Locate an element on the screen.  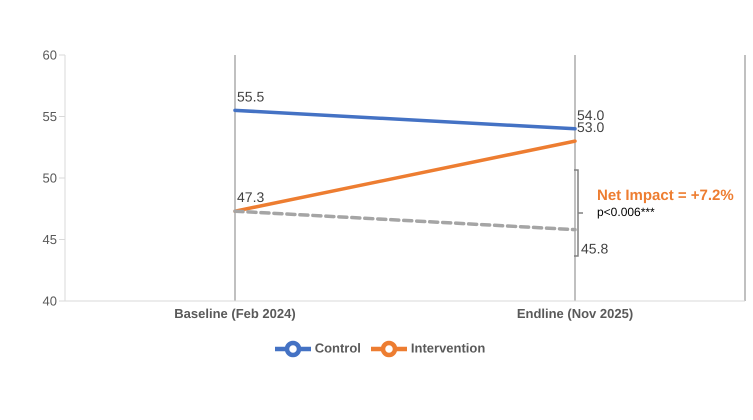
legend-label: Control is located at coordinates (337, 348).